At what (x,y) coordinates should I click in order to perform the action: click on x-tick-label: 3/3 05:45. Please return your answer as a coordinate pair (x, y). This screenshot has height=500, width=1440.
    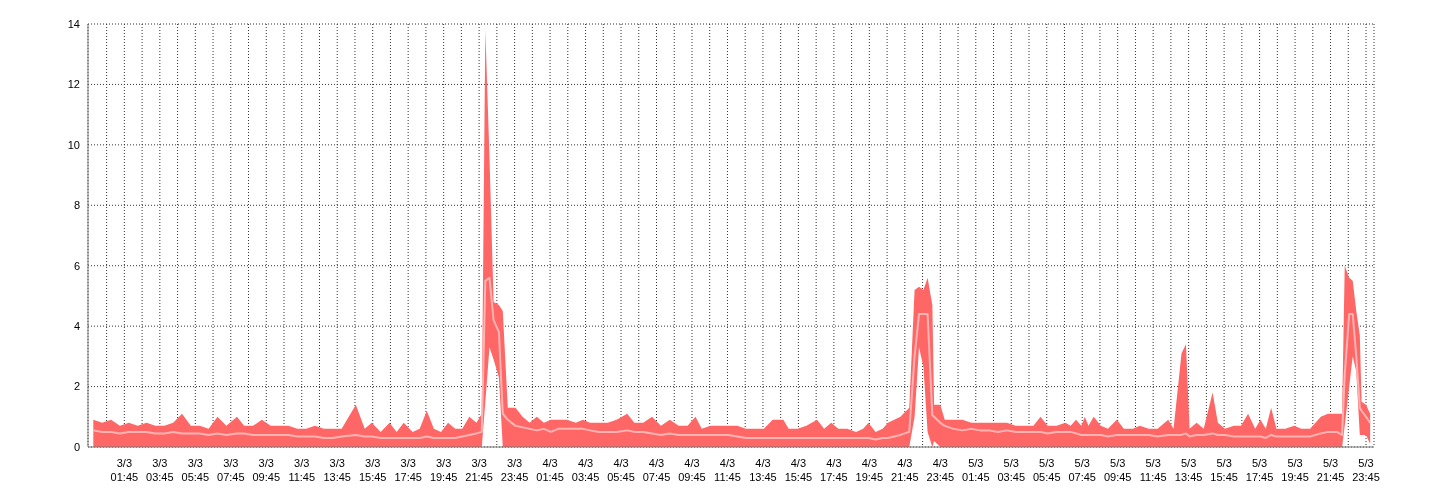
    Looking at the image, I should click on (195, 470).